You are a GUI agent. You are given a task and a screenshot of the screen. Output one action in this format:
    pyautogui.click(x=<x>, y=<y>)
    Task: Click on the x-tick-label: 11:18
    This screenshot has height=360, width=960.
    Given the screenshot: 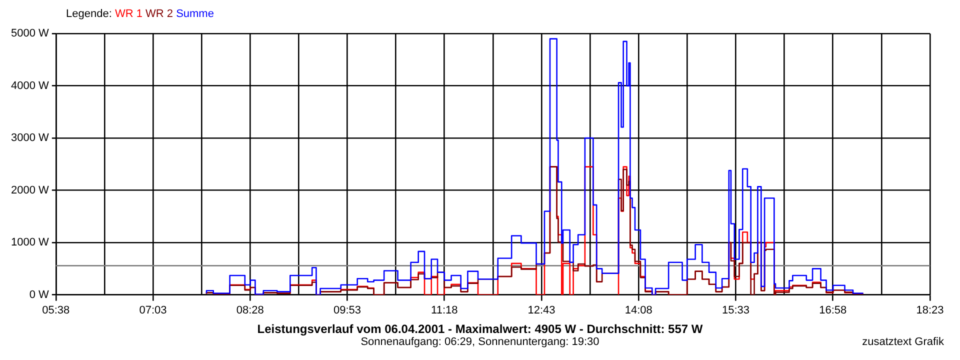 What is the action you would take?
    pyautogui.click(x=444, y=310)
    